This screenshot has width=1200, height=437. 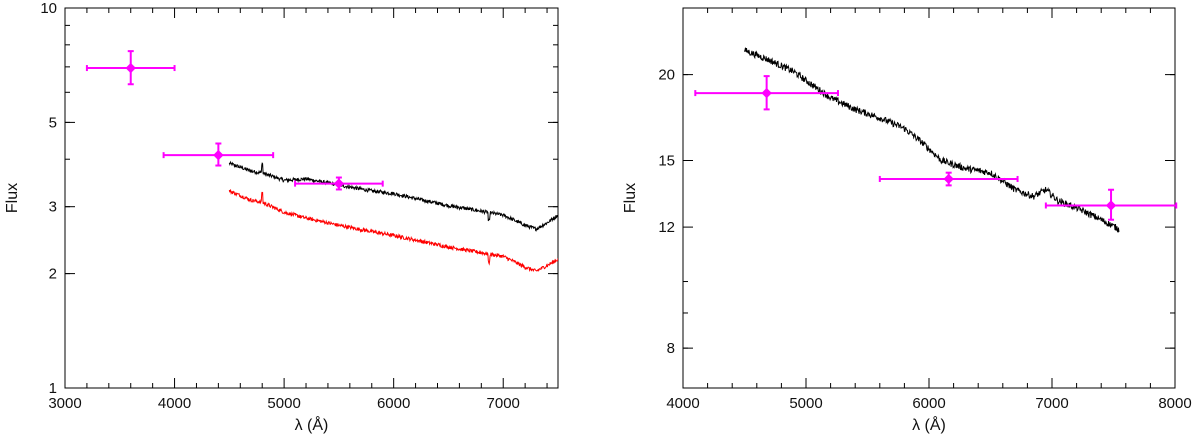 What do you see at coordinates (48, 8) in the screenshot?
I see `y-tick-label: 10` at bounding box center [48, 8].